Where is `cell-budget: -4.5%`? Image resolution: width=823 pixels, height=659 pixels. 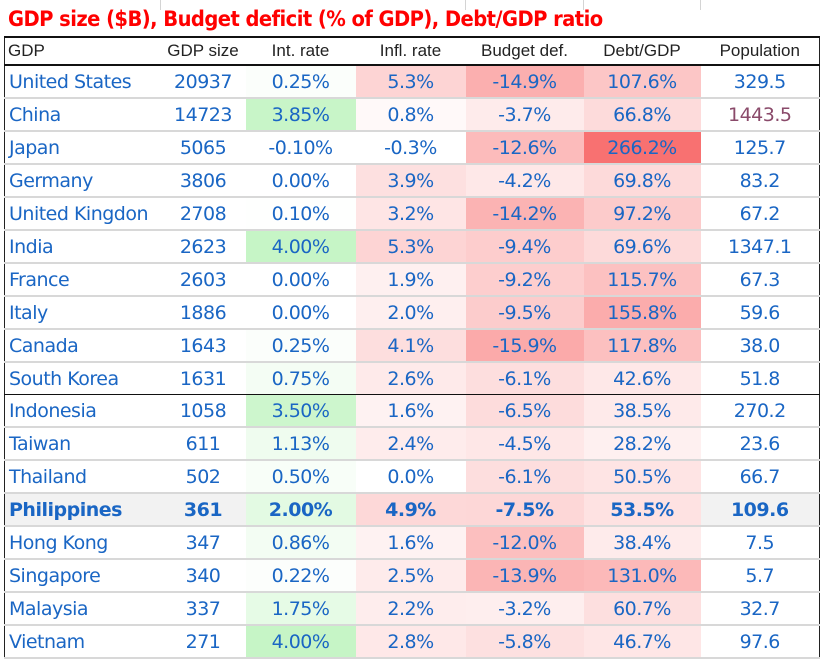
cell-budget: -4.5% is located at coordinates (524, 444).